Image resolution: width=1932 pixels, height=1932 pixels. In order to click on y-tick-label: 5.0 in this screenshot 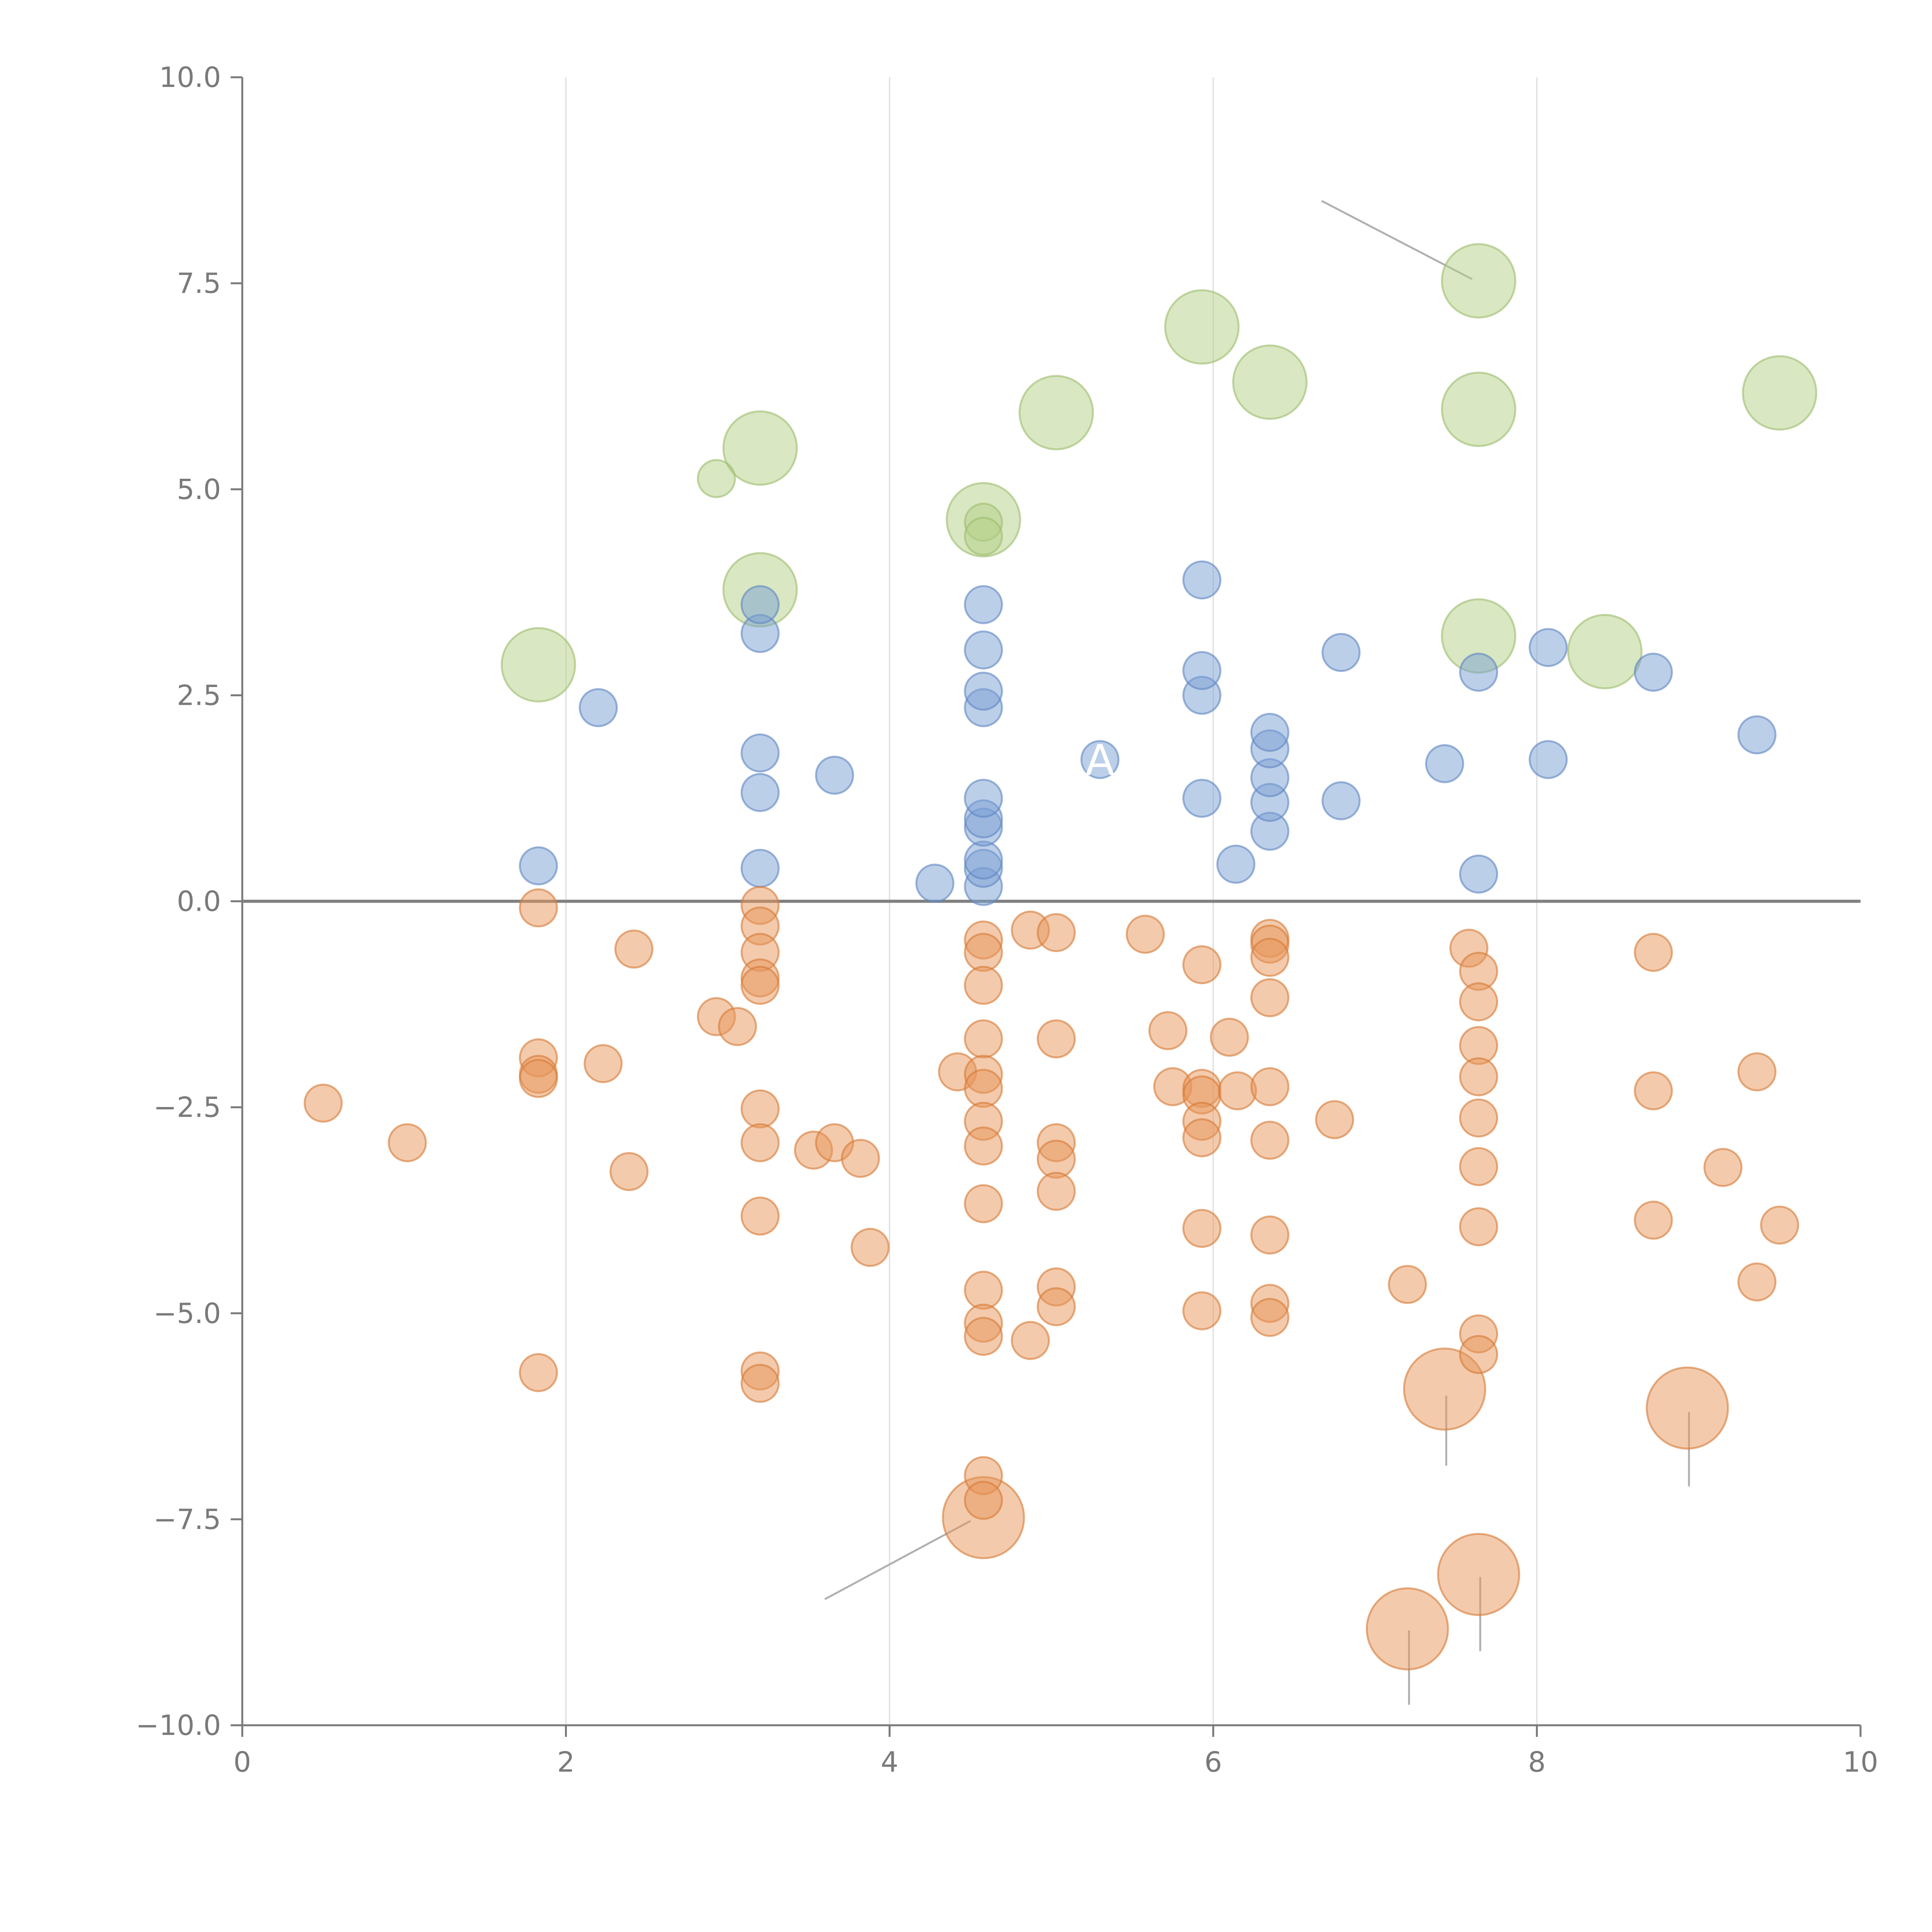, I will do `click(199, 489)`.